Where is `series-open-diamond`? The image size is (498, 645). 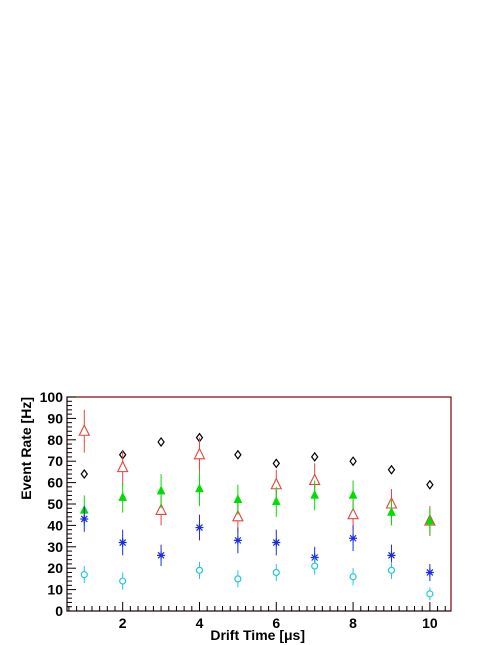
series-open-diamond is located at coordinates (257, 461).